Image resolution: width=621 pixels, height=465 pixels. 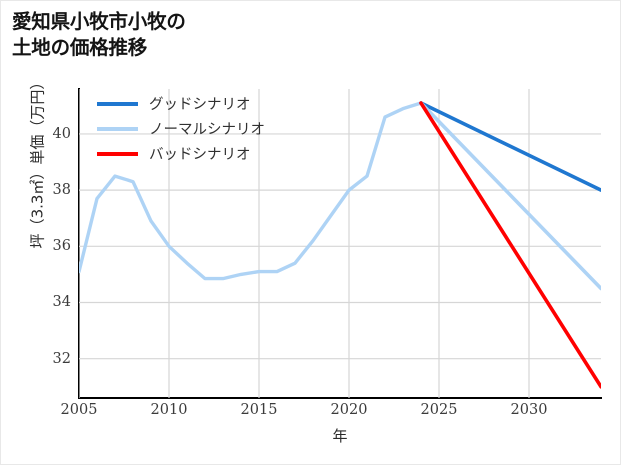 What do you see at coordinates (117, 103) in the screenshot?
I see `legend-swatch-good` at bounding box center [117, 103].